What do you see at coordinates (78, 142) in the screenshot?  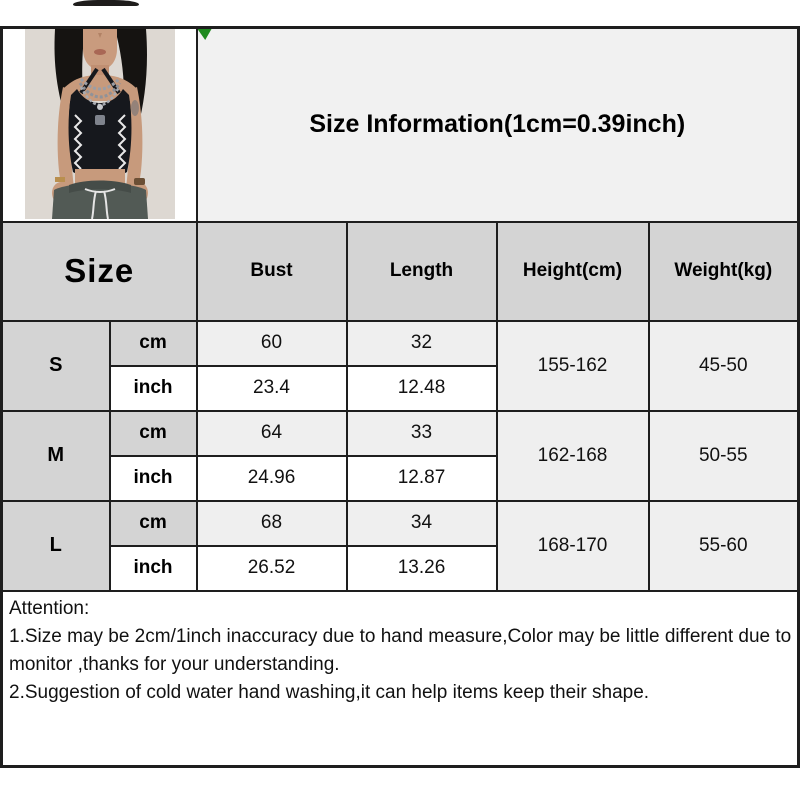 I see `side-lacing-left` at bounding box center [78, 142].